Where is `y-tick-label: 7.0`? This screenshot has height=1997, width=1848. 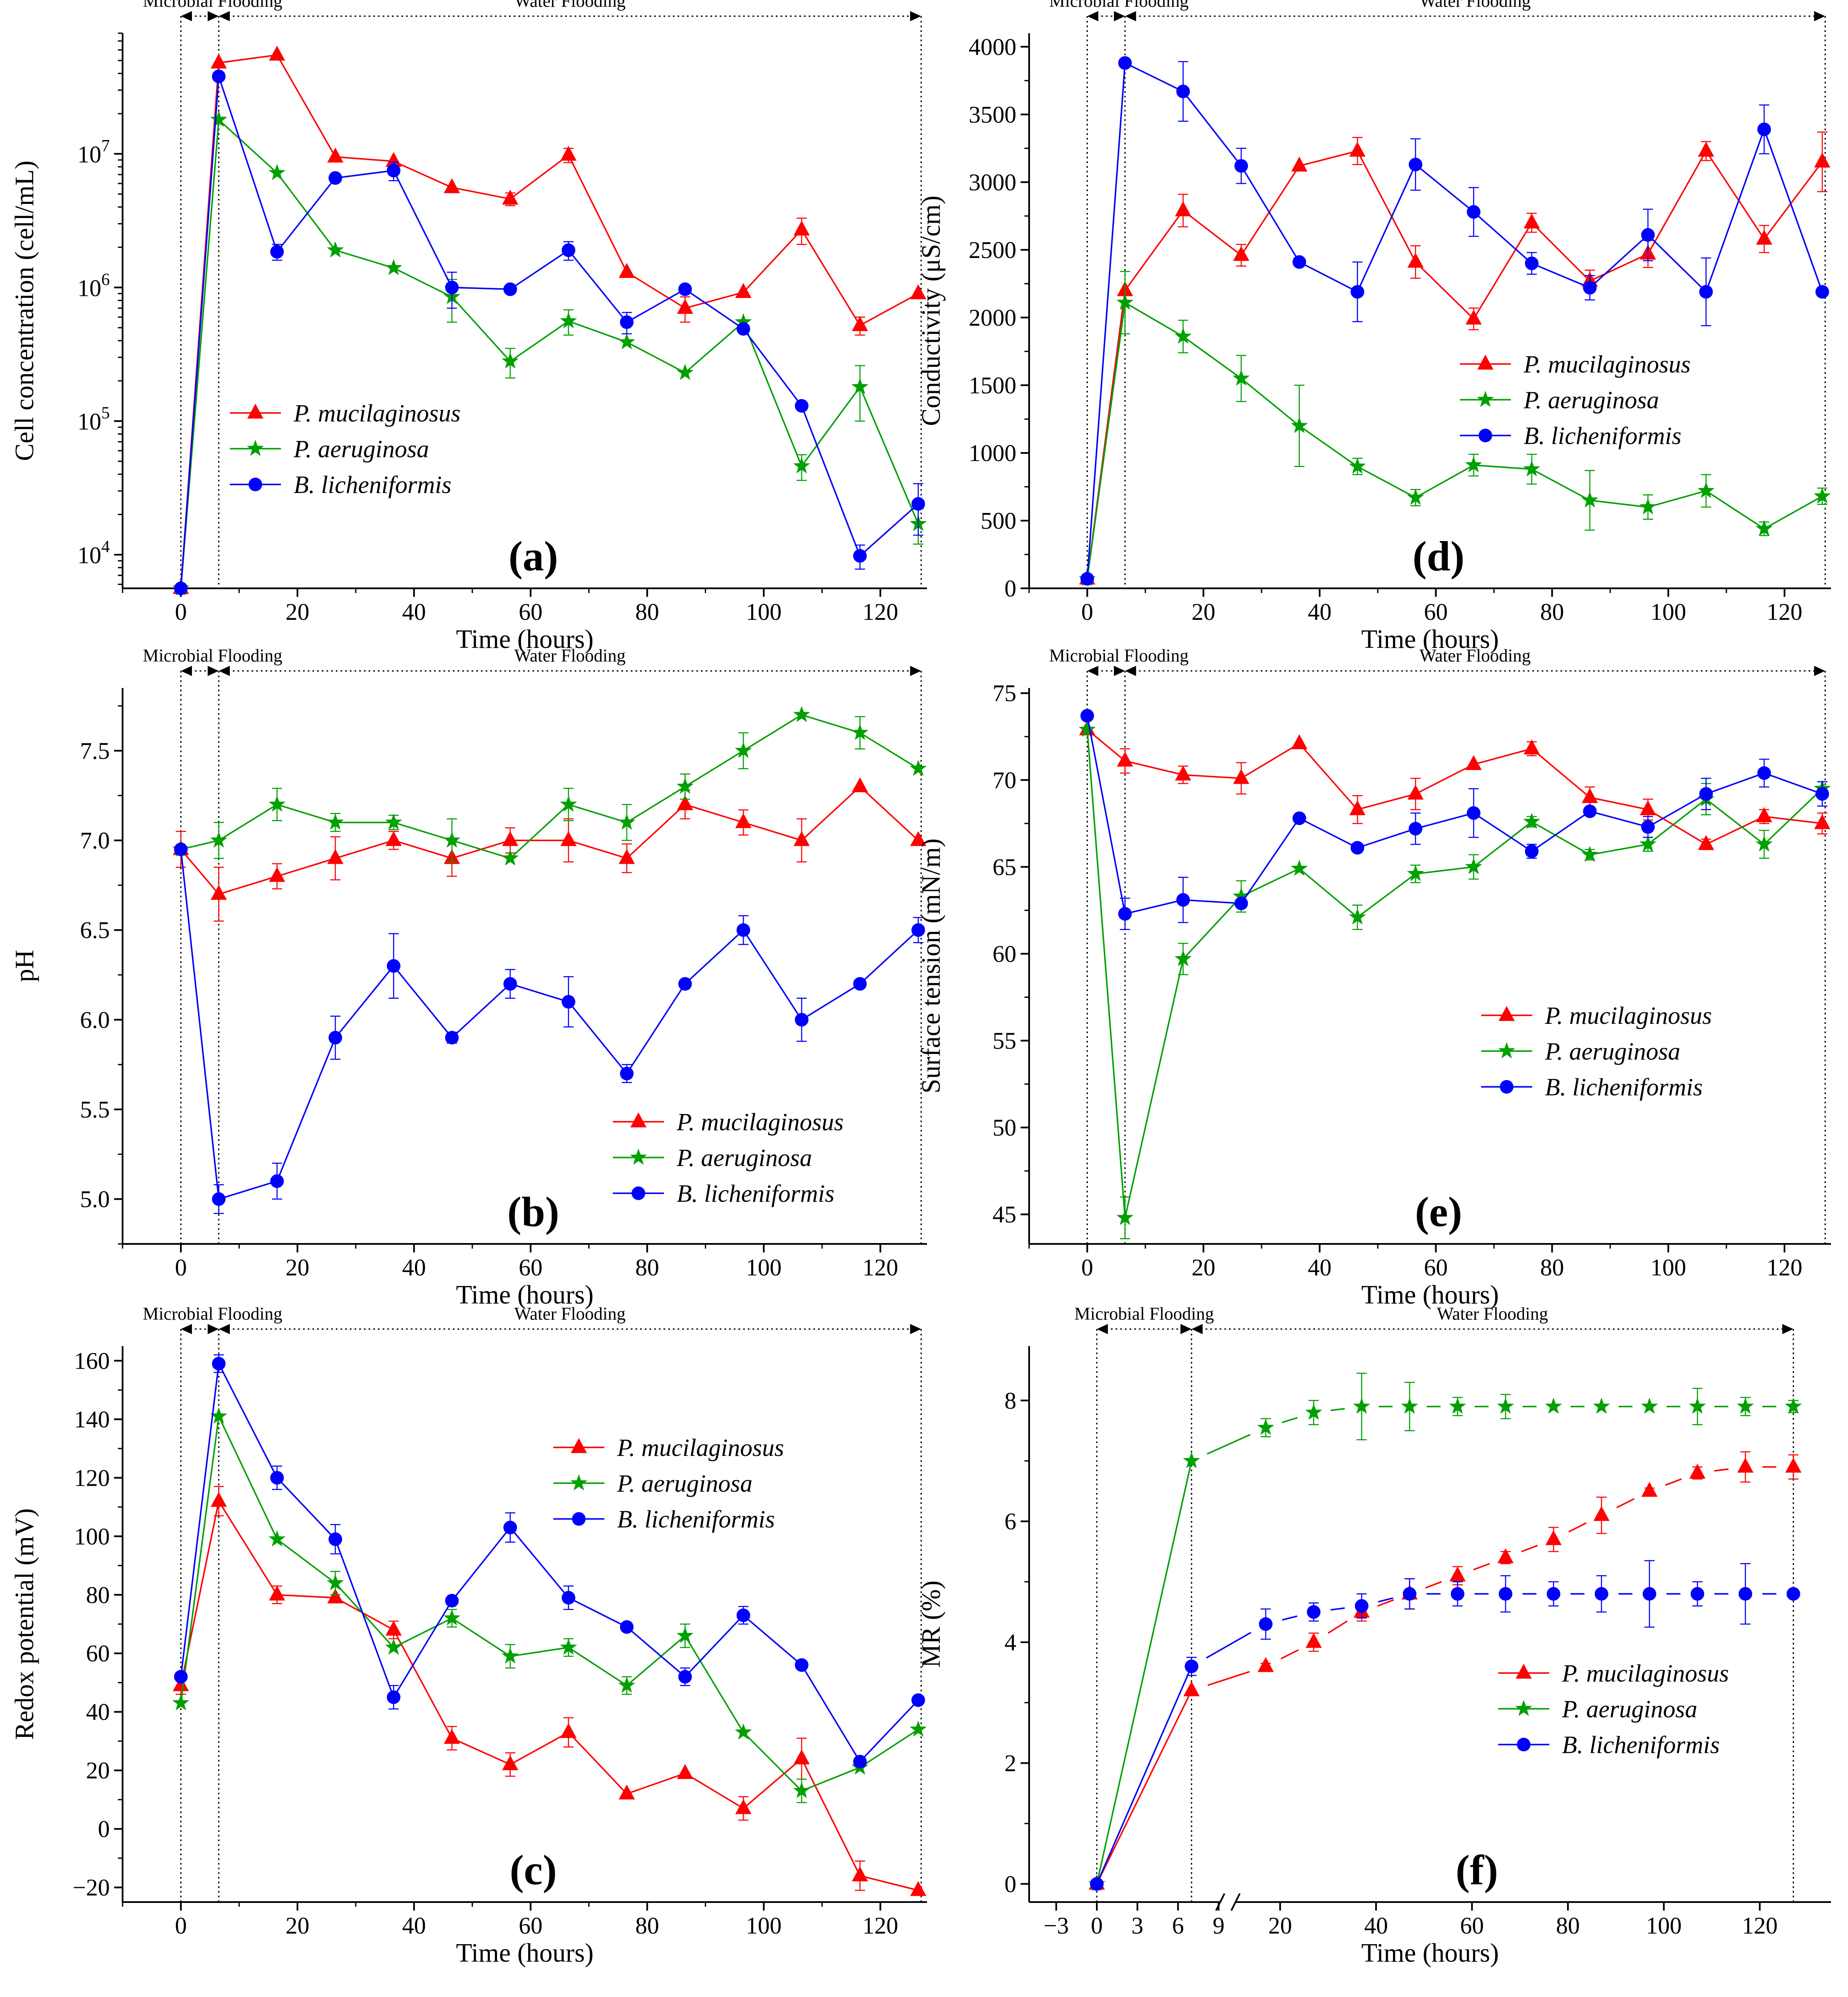
y-tick-label: 7.0 is located at coordinates (95, 841).